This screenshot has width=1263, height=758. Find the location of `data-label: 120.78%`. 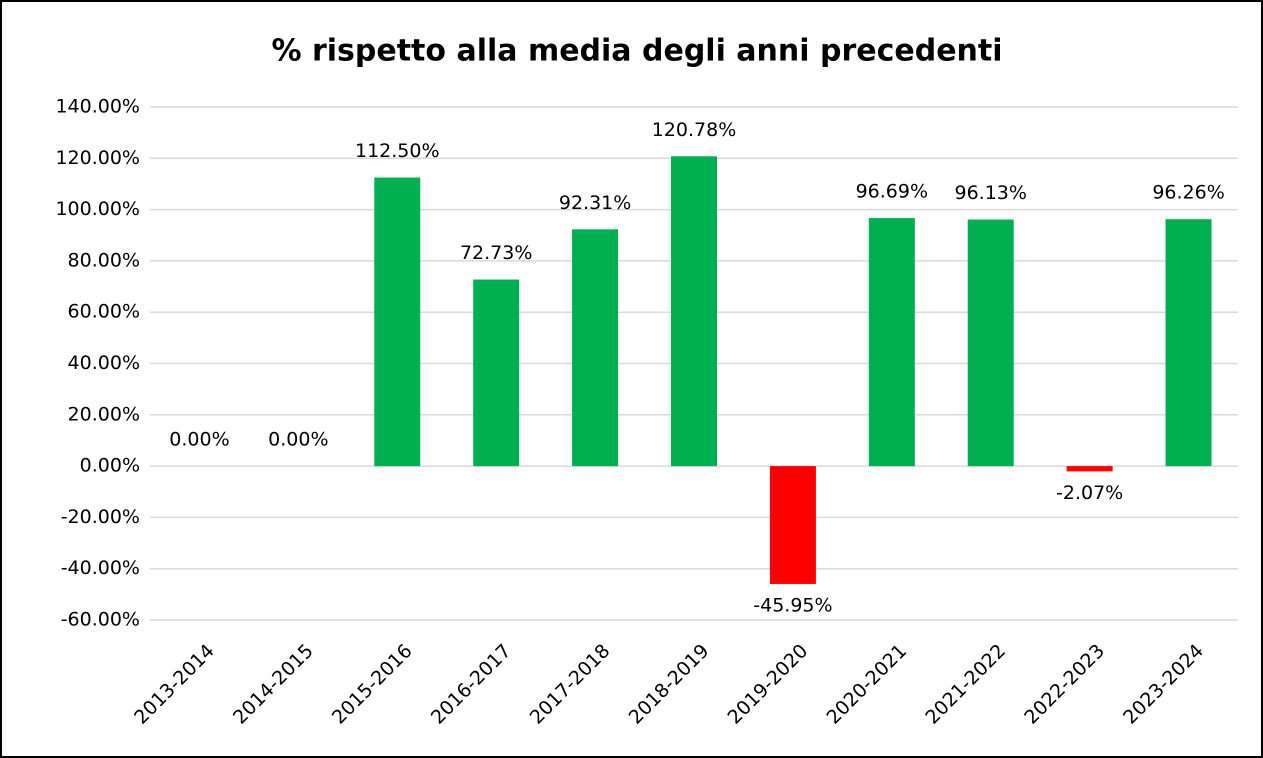

data-label: 120.78% is located at coordinates (694, 130).